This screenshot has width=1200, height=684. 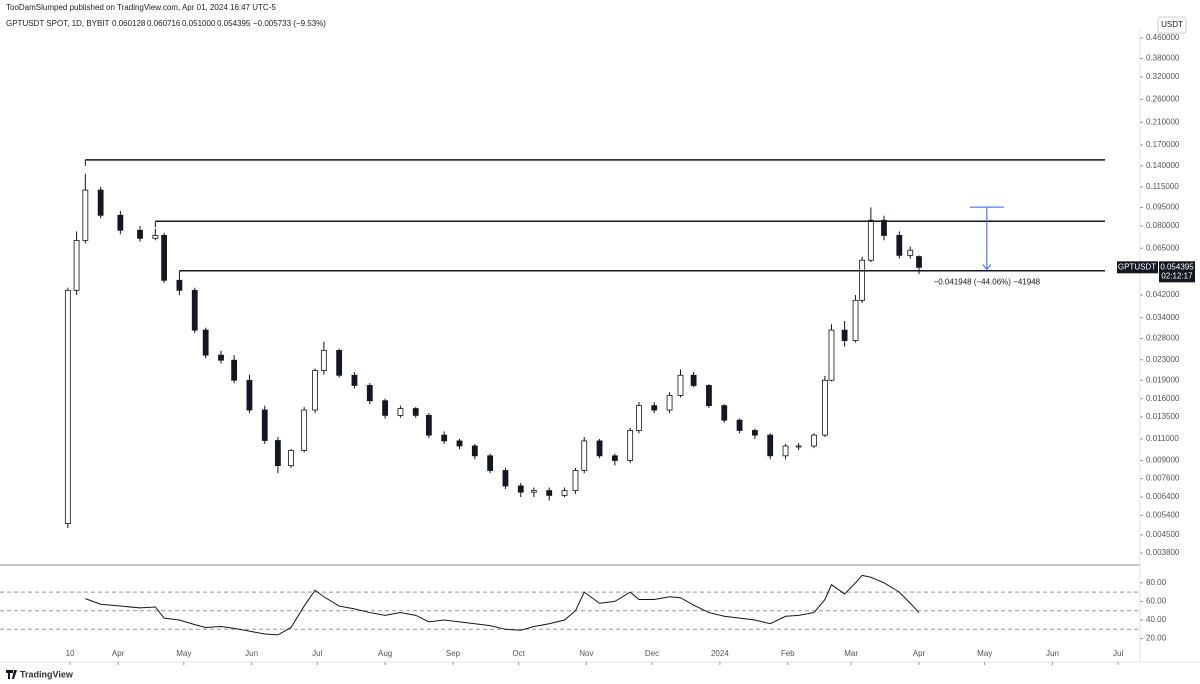 I want to click on y-tick-label: 0.210000, so click(x=1163, y=121).